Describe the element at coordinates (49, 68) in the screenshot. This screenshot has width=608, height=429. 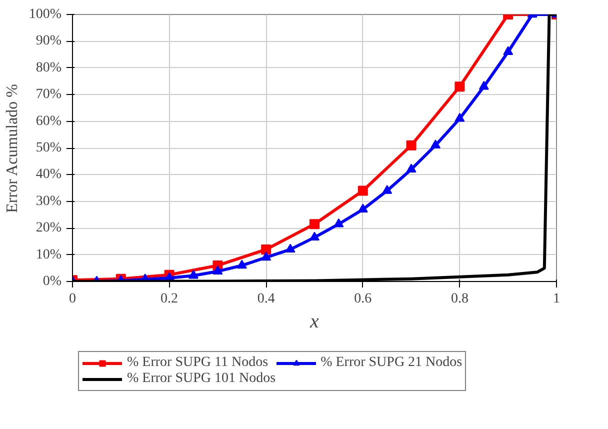
I see `y-tick-label: 80%` at that location.